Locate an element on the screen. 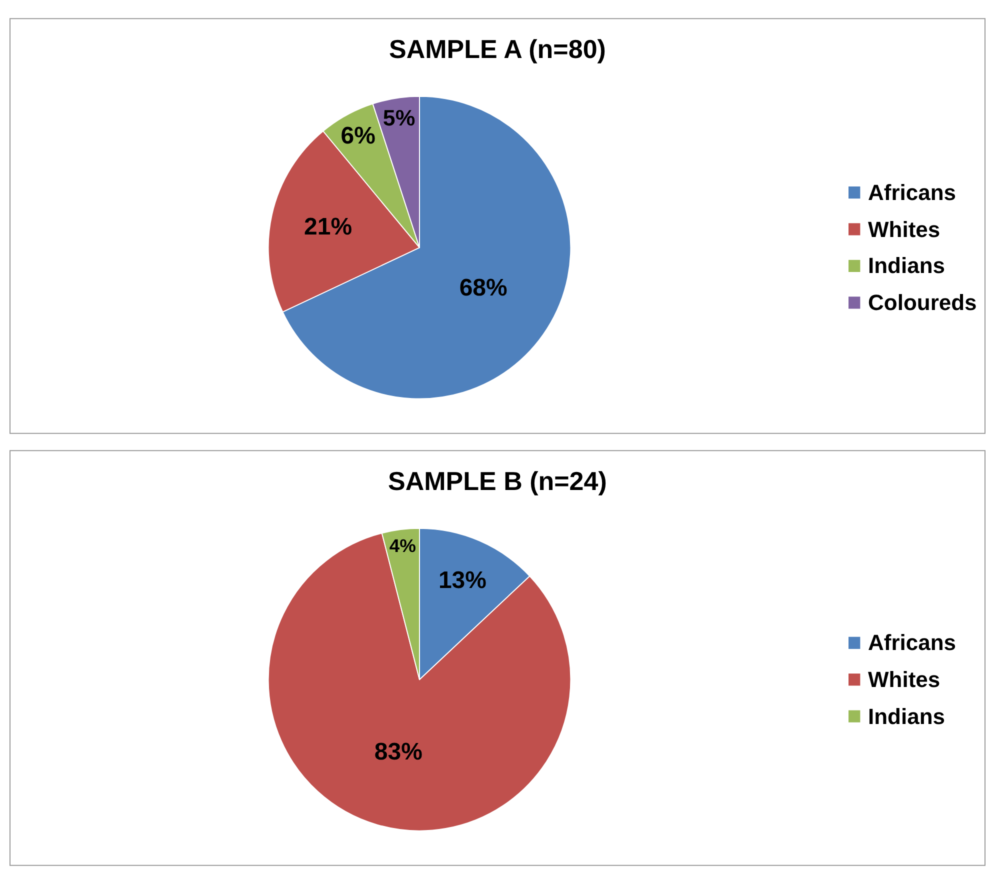 The width and height of the screenshot is (995, 884). data-label: 6% is located at coordinates (358, 136).